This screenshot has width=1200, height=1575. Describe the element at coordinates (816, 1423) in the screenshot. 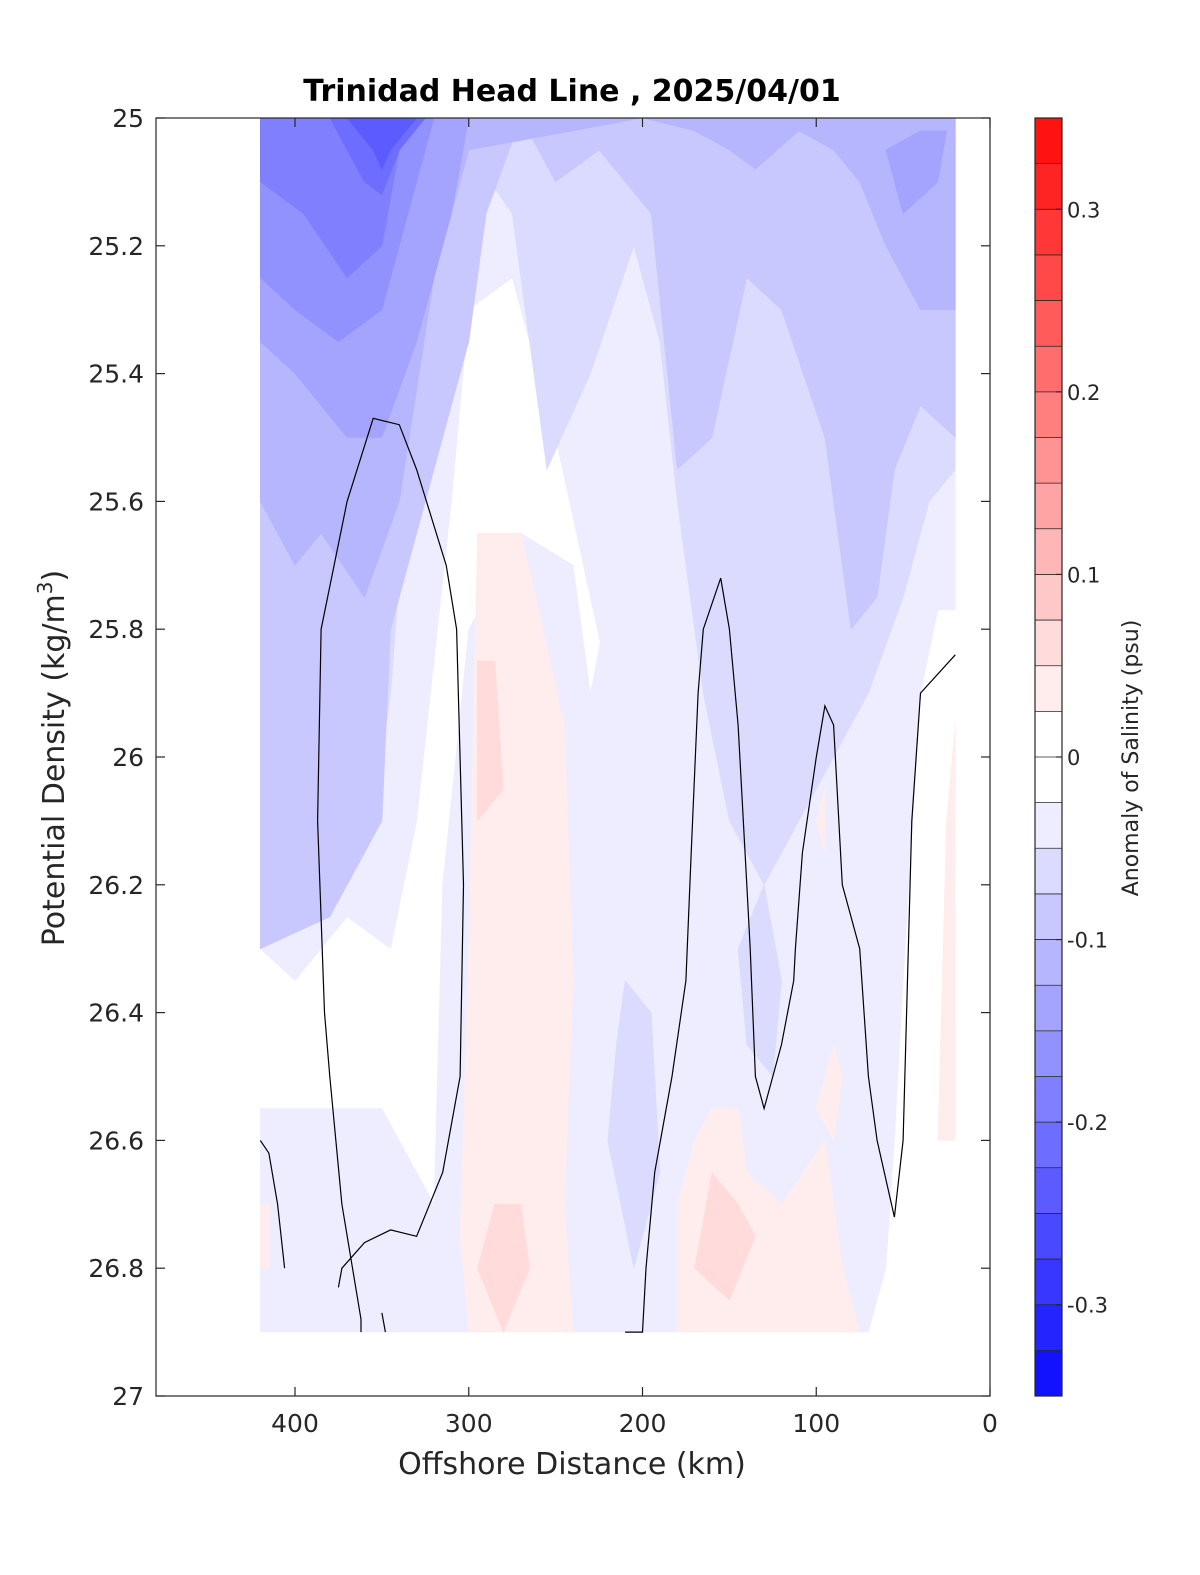

I see `x-tick-label: 100` at that location.